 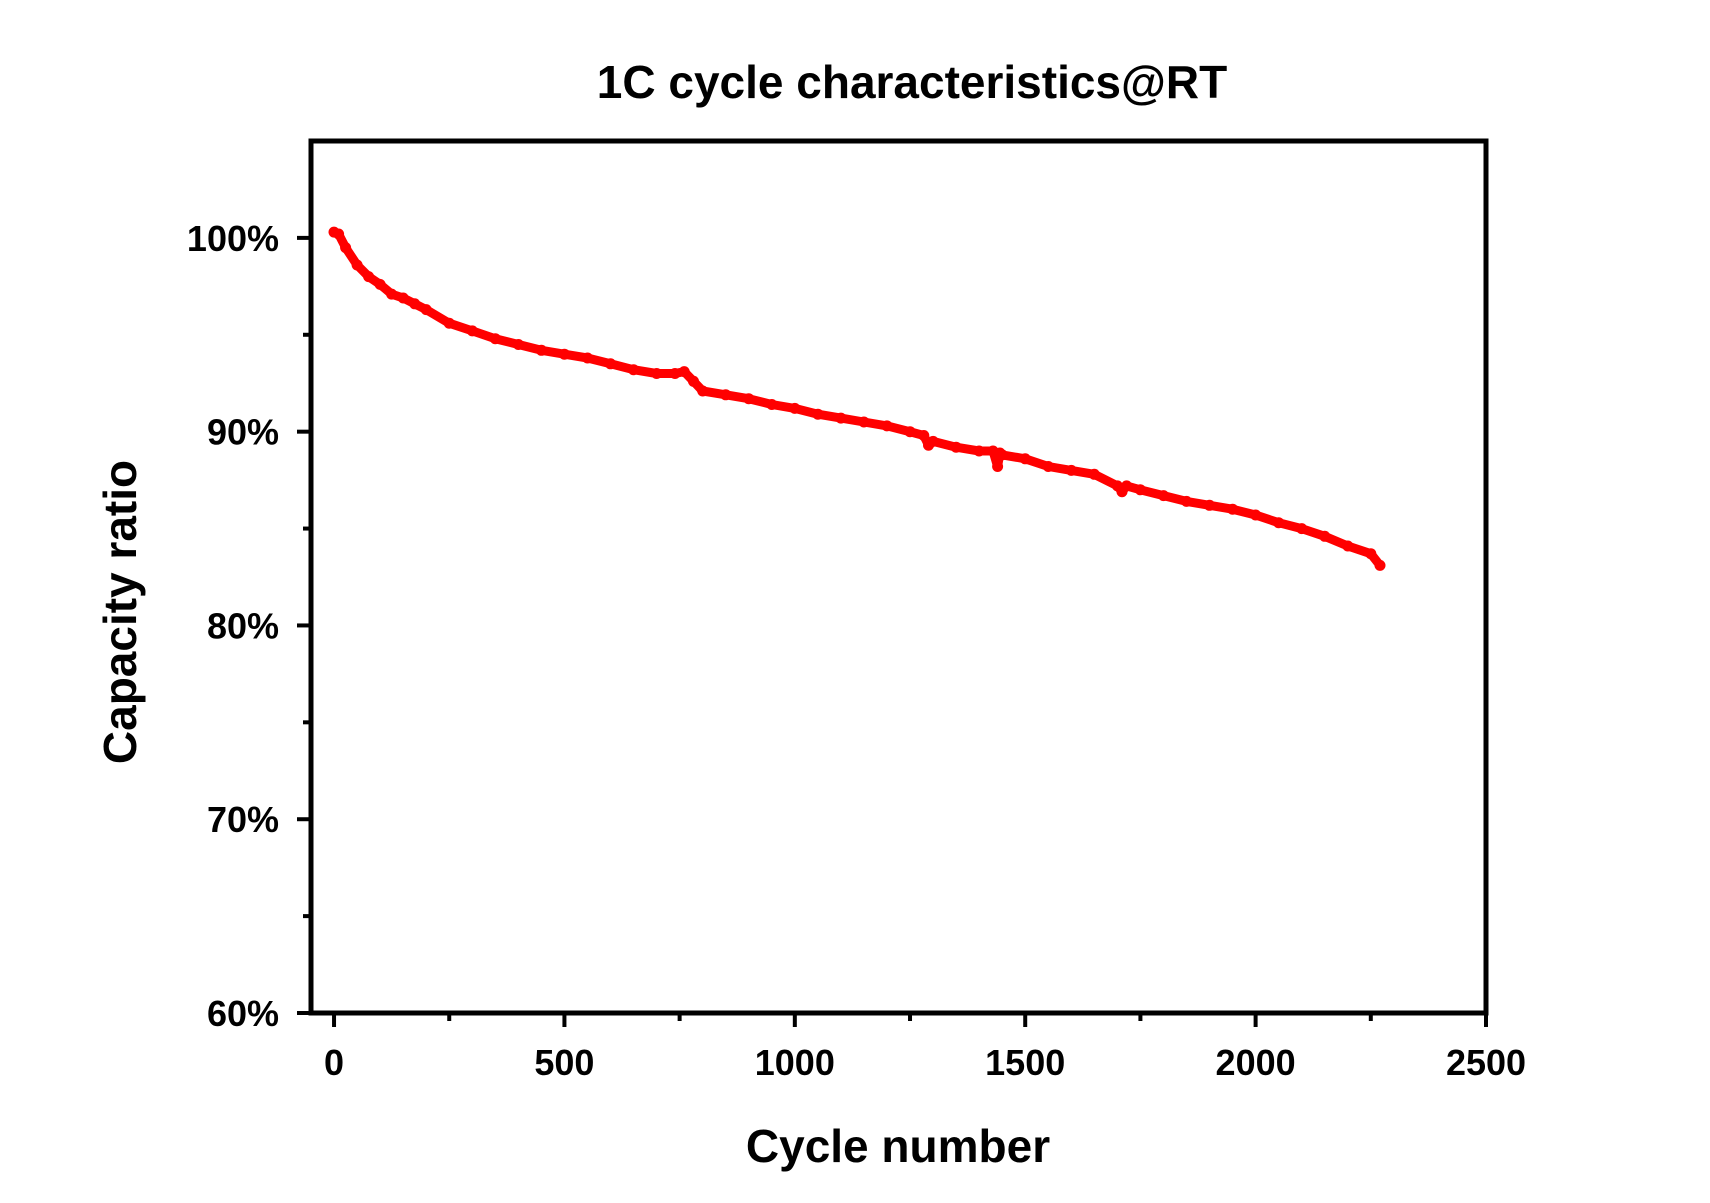 I want to click on x-tick-label: 0, so click(x=334, y=1062).